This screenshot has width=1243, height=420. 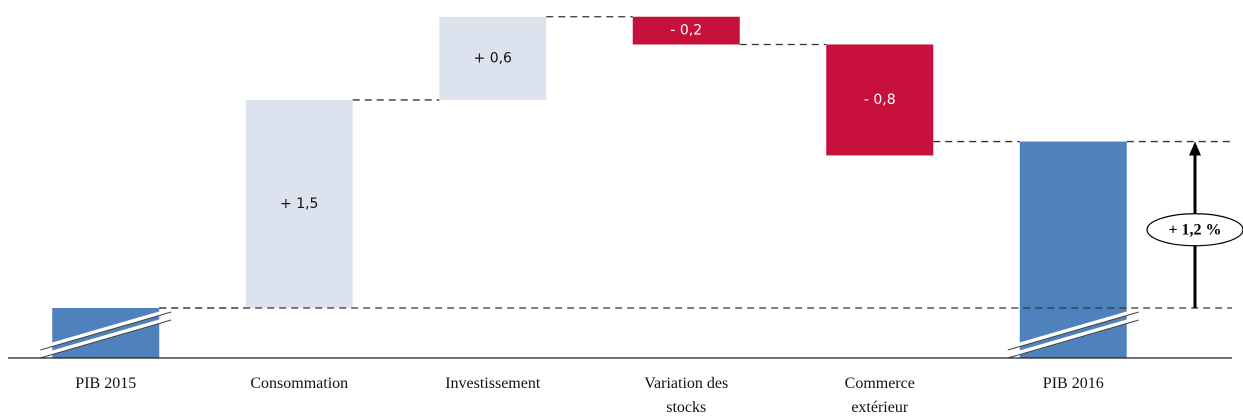 I want to click on category-label: PIB 2015, so click(x=106, y=383).